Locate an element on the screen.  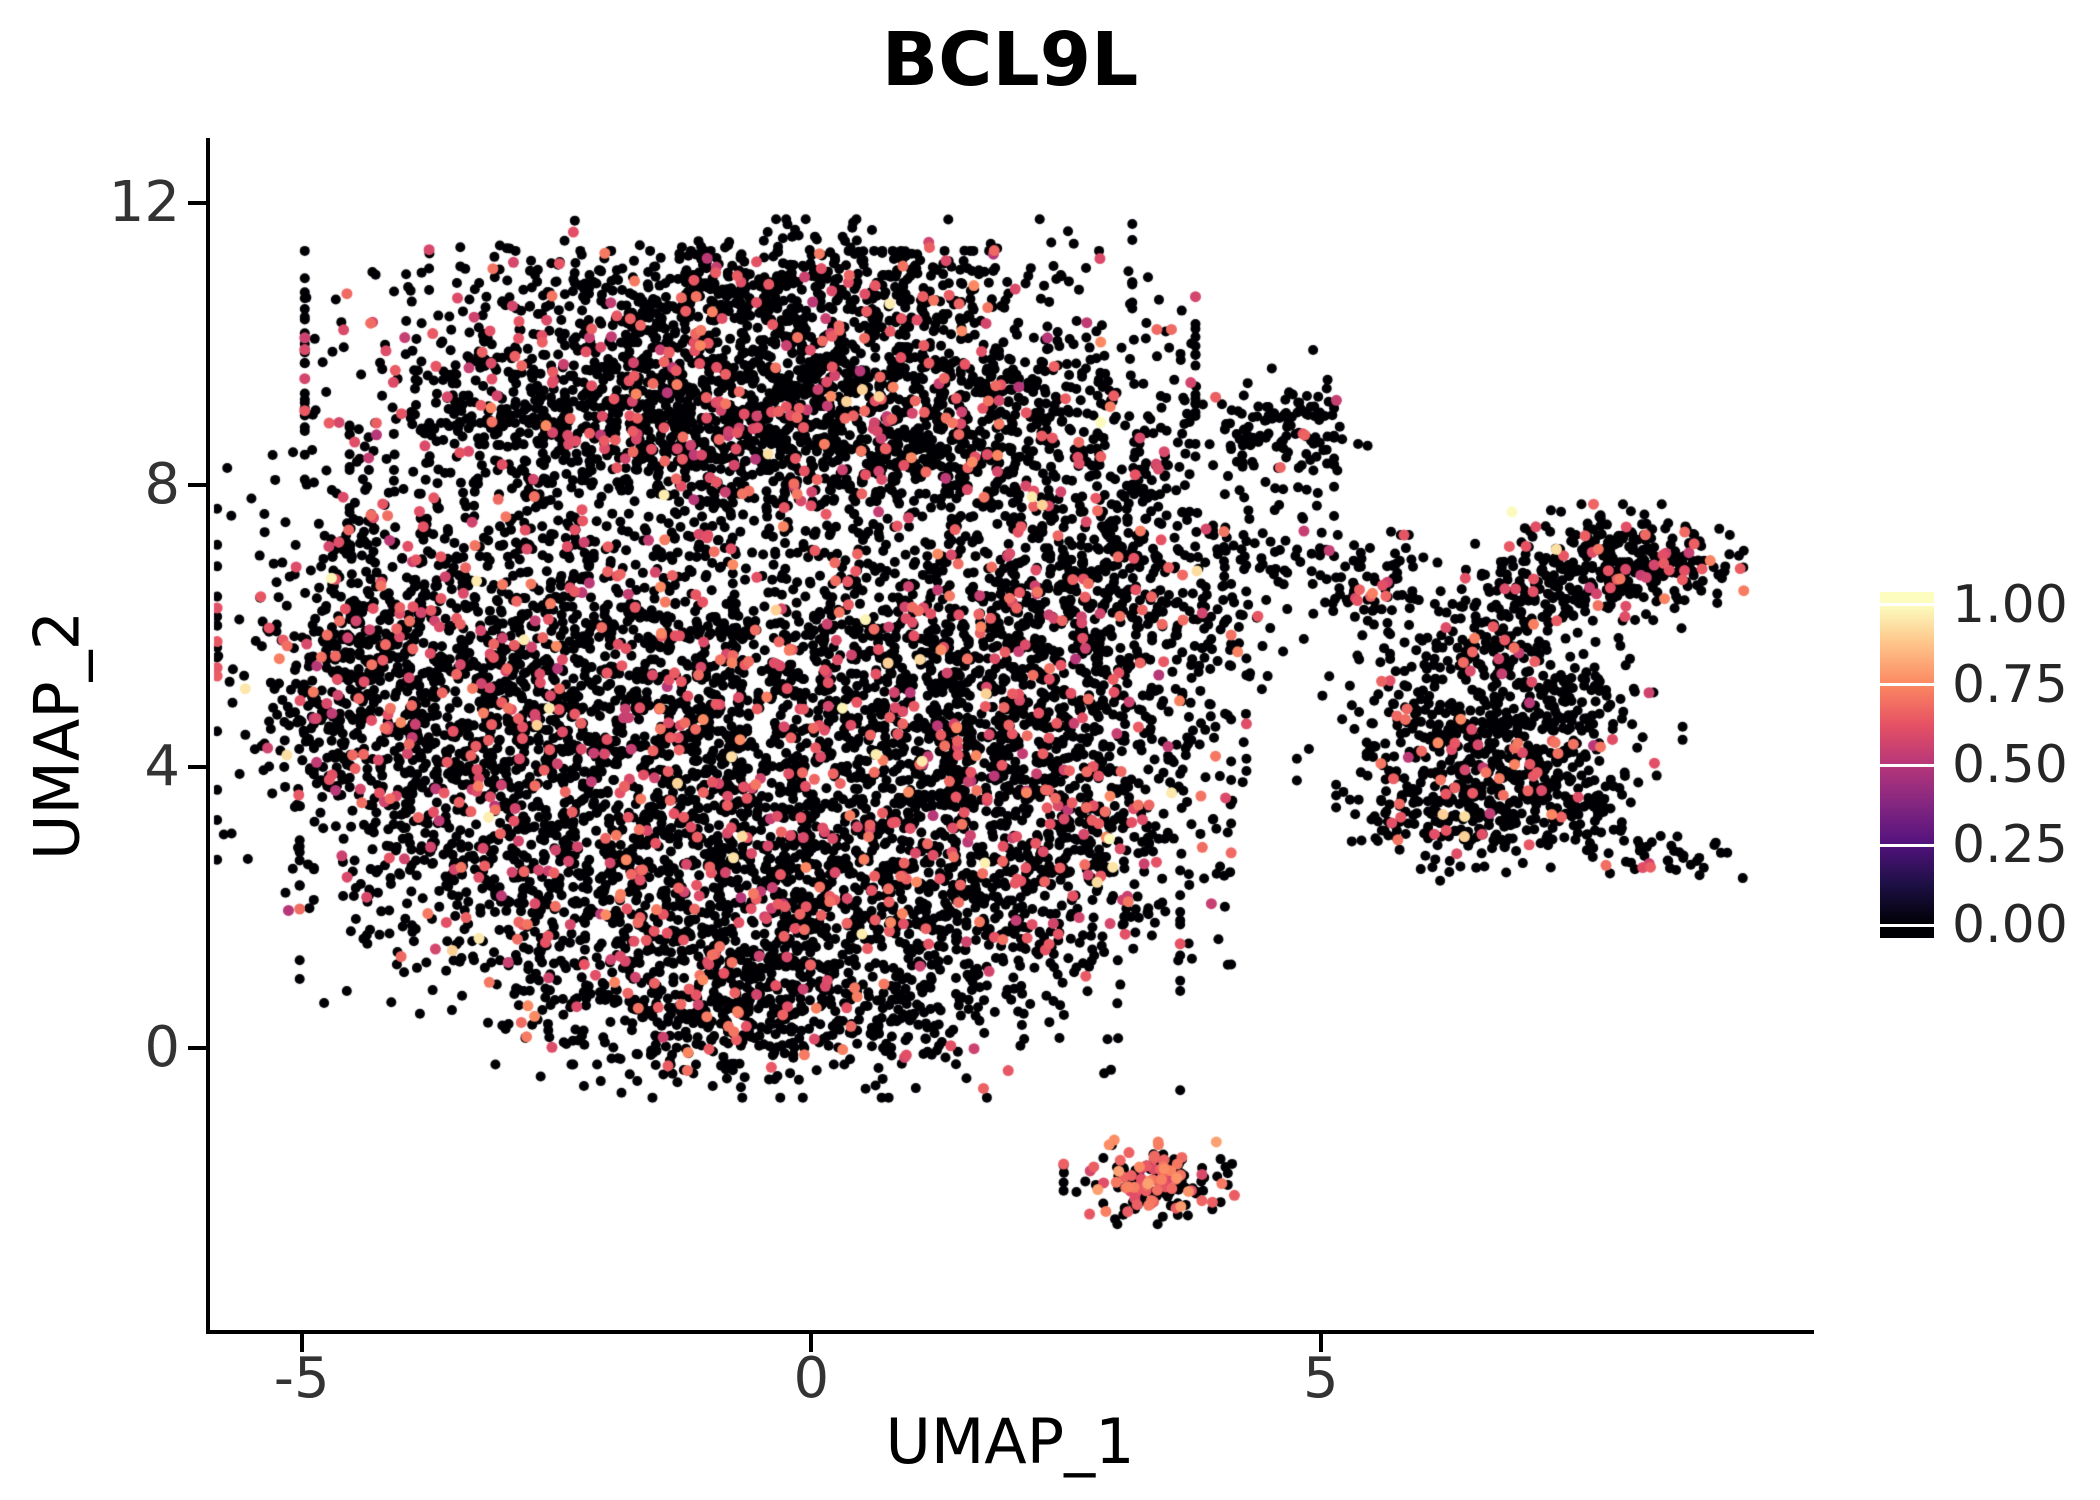
colorbar-gradient is located at coordinates (1907, 765).